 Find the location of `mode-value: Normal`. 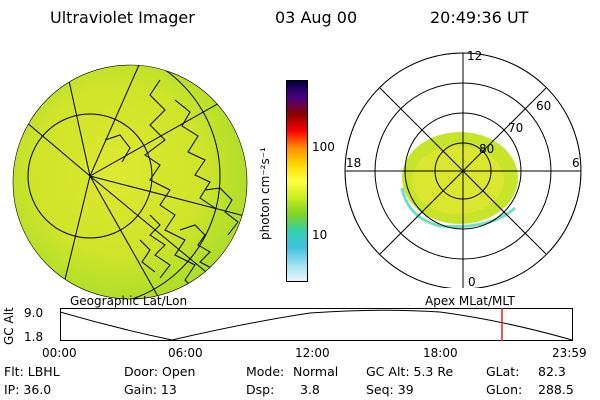

mode-value: Normal is located at coordinates (316, 371).